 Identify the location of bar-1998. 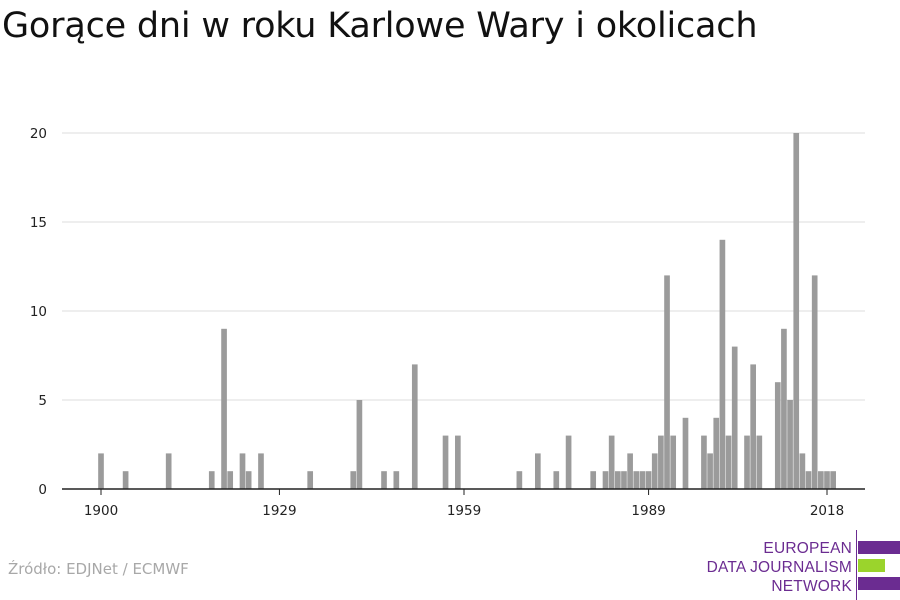
(704, 462).